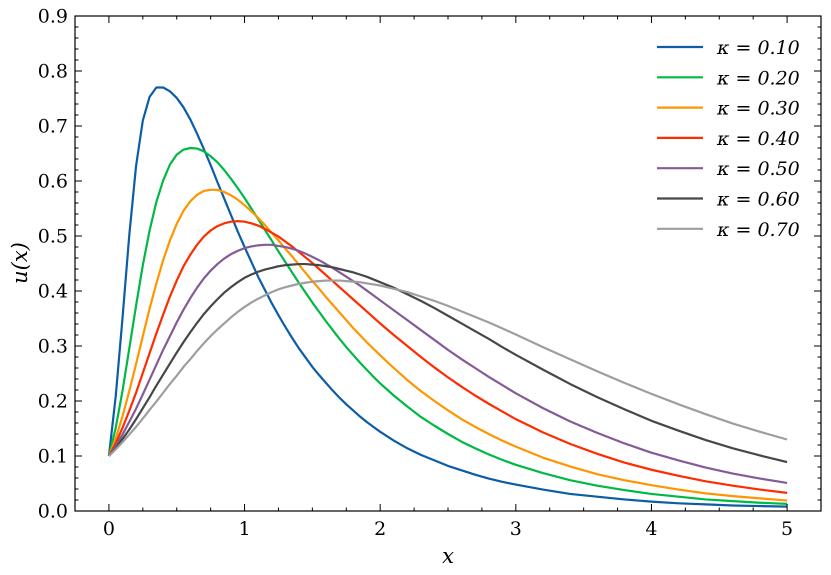  Describe the element at coordinates (53, 402) in the screenshot. I see `y-tick-label: 0.2` at that location.